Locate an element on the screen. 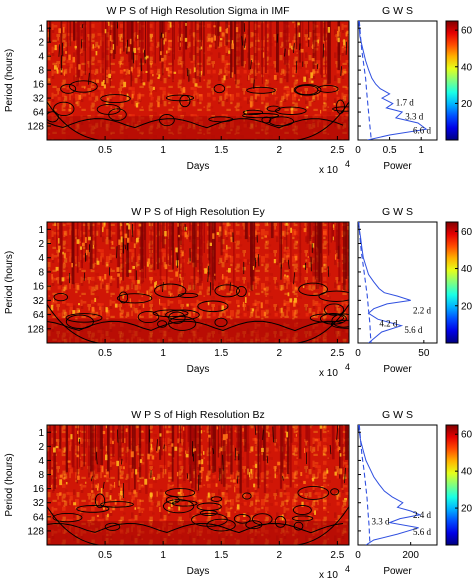  gws-x-tick-label: 1 is located at coordinates (421, 150).